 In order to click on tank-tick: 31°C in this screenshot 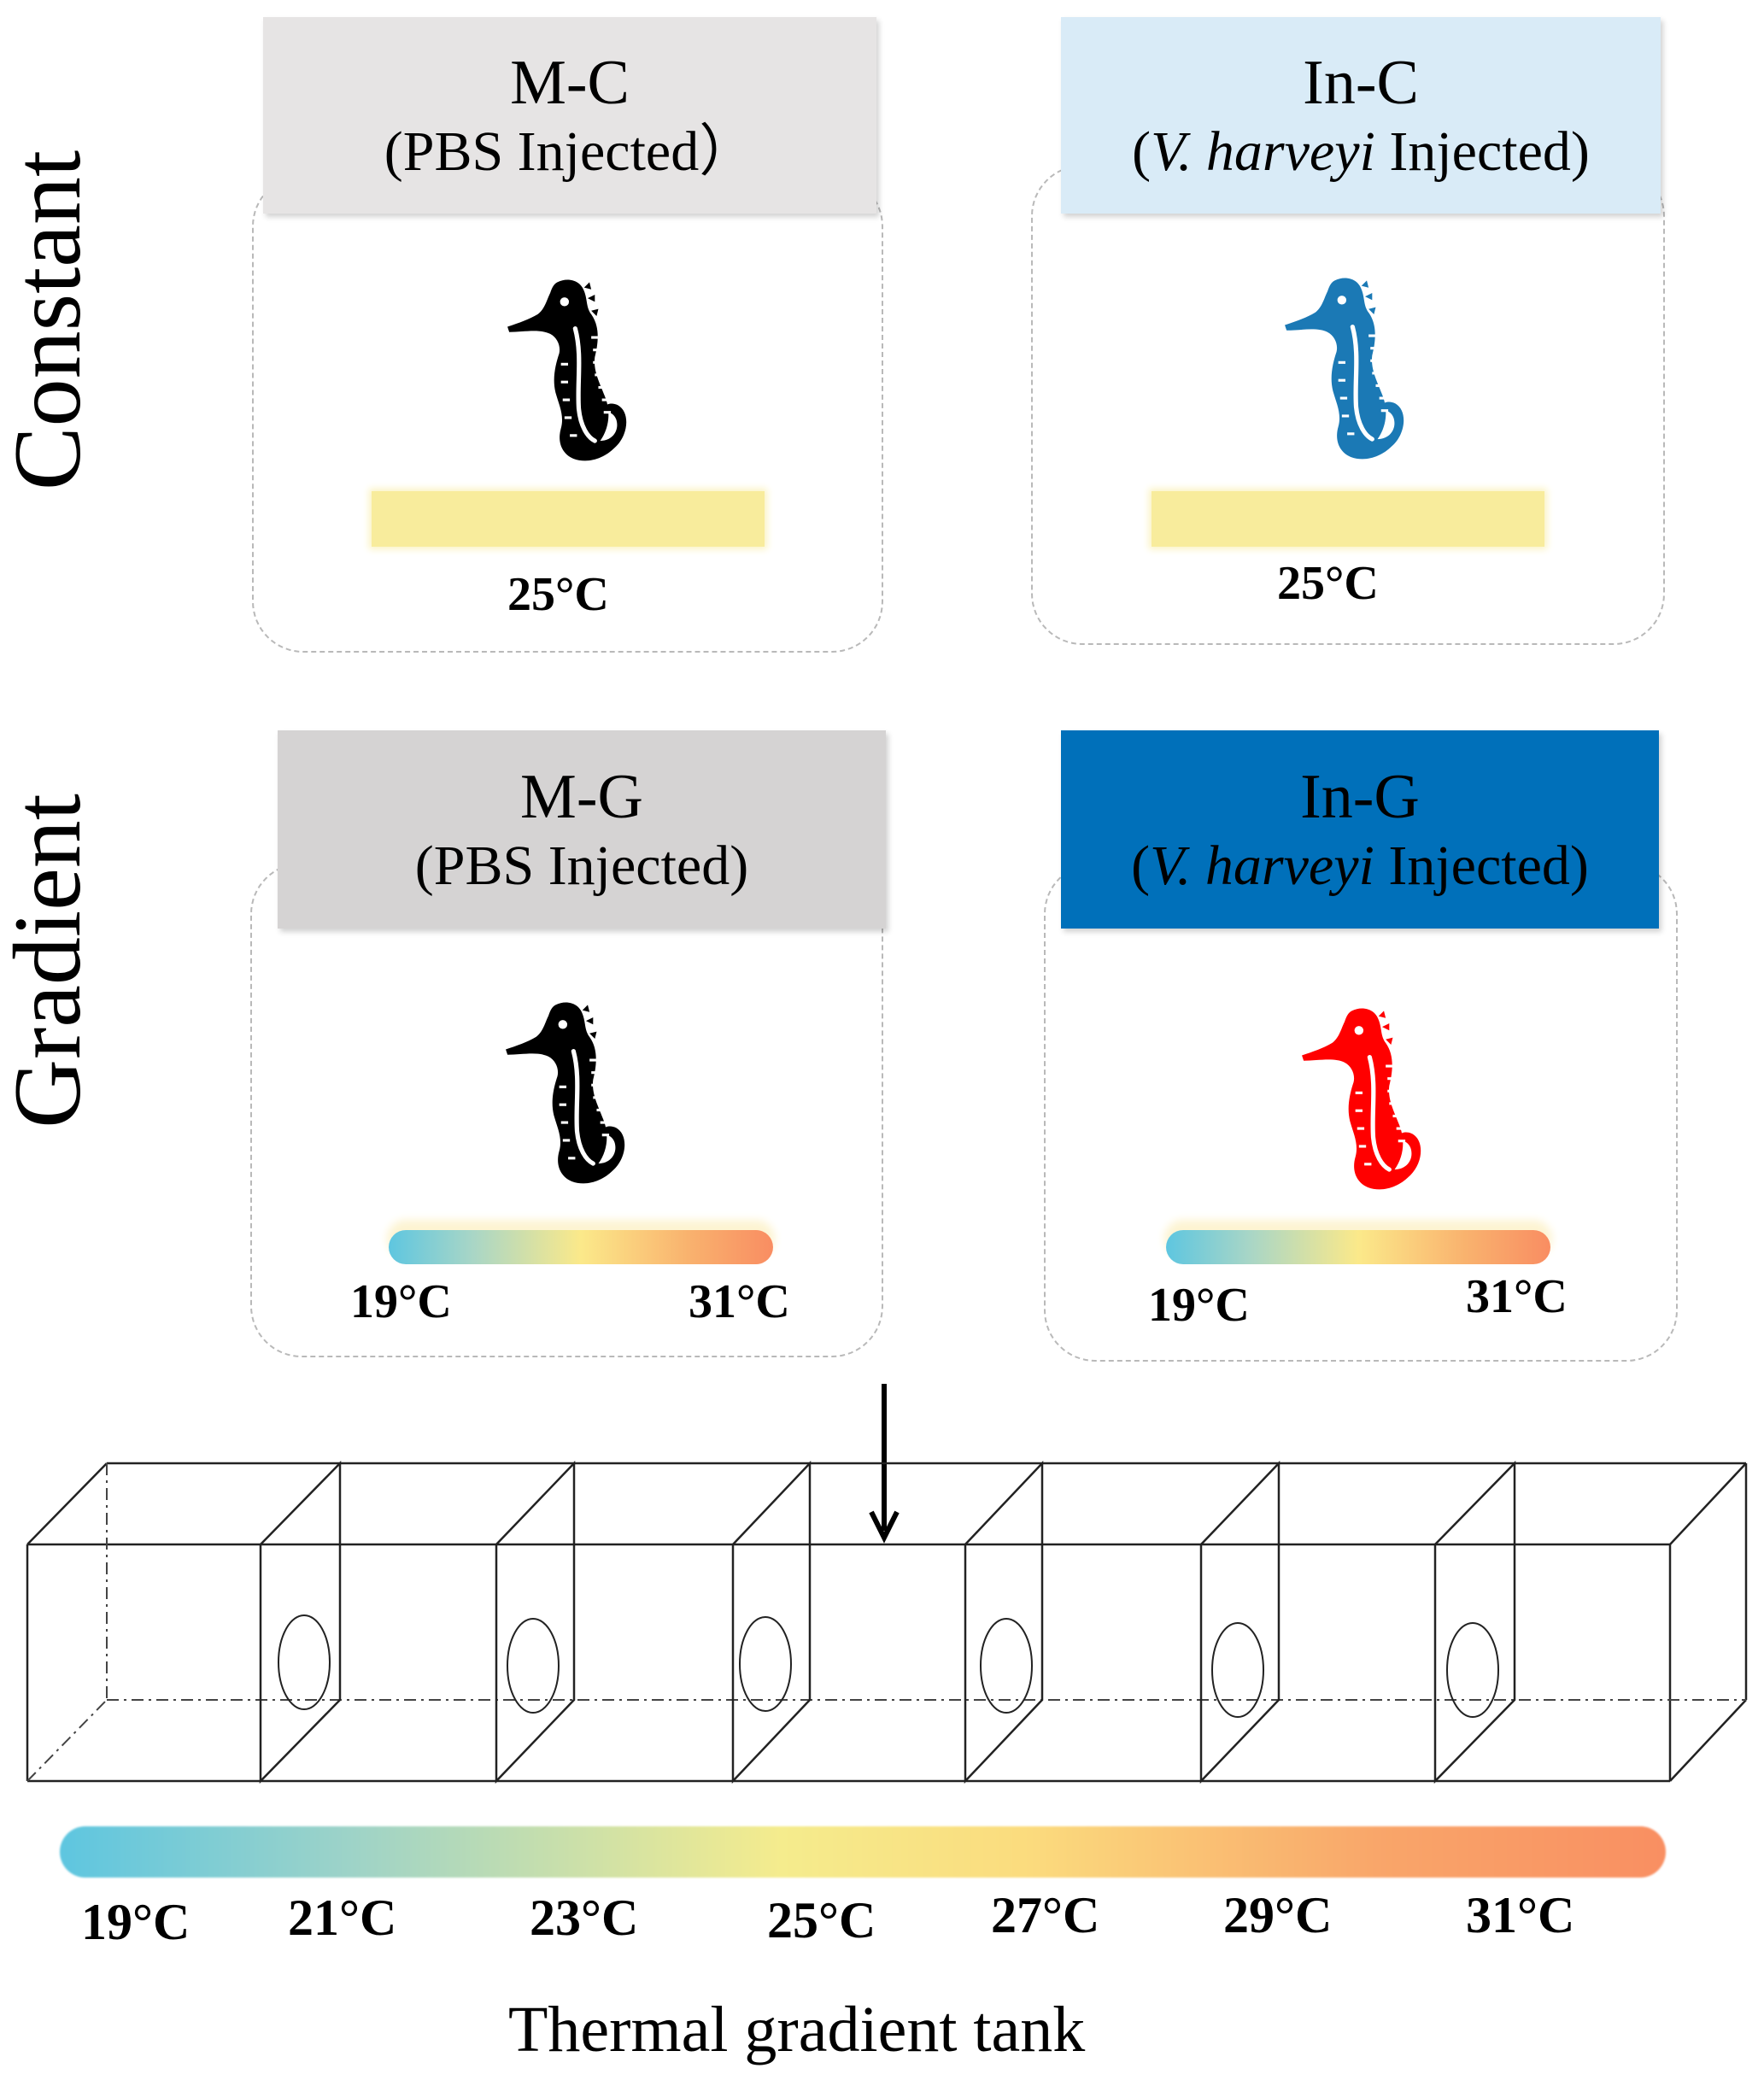, I will do `click(1520, 1915)`.